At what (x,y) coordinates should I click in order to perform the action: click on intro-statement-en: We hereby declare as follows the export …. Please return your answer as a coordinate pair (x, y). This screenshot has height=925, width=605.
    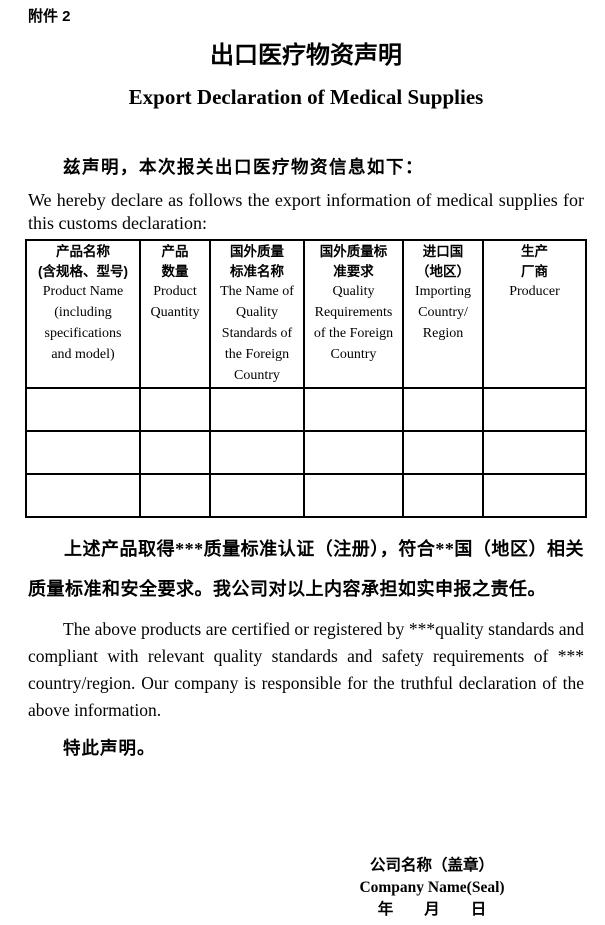
    Looking at the image, I should click on (306, 211).